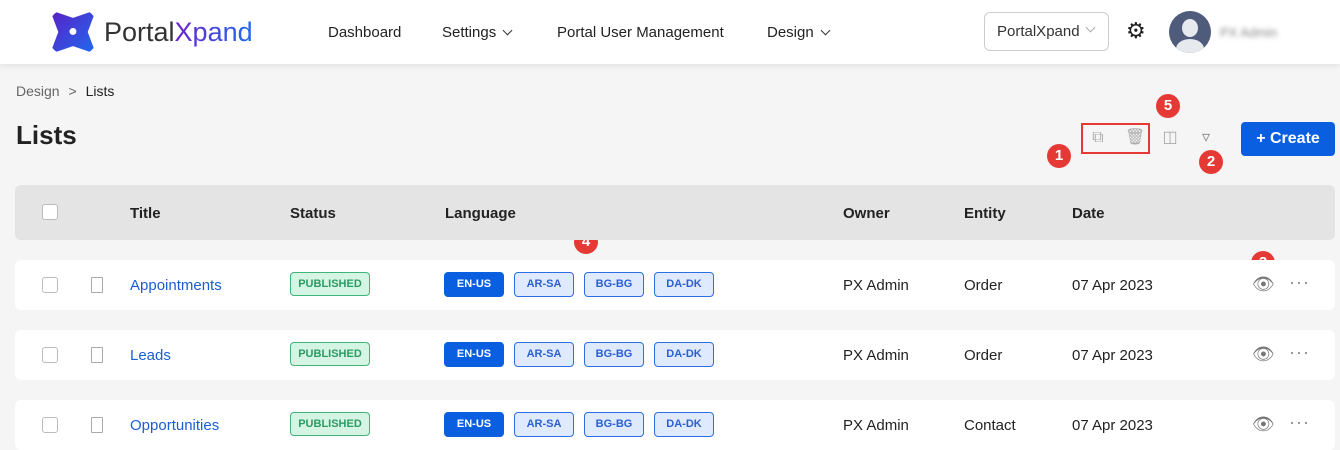 Image resolution: width=1340 pixels, height=450 pixels. I want to click on plus-icon: +, so click(1261, 138).